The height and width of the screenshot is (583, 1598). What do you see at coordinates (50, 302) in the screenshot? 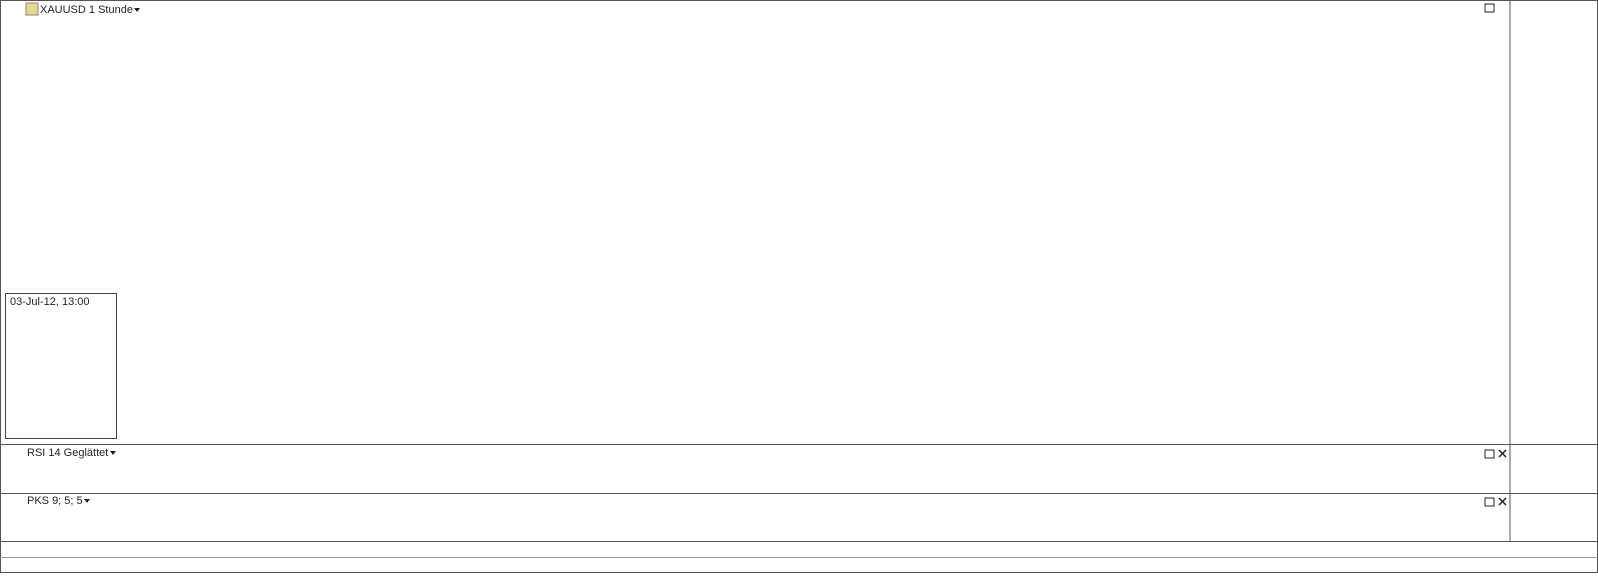
I see `info-header: 03-Jul-12, 13:00` at bounding box center [50, 302].